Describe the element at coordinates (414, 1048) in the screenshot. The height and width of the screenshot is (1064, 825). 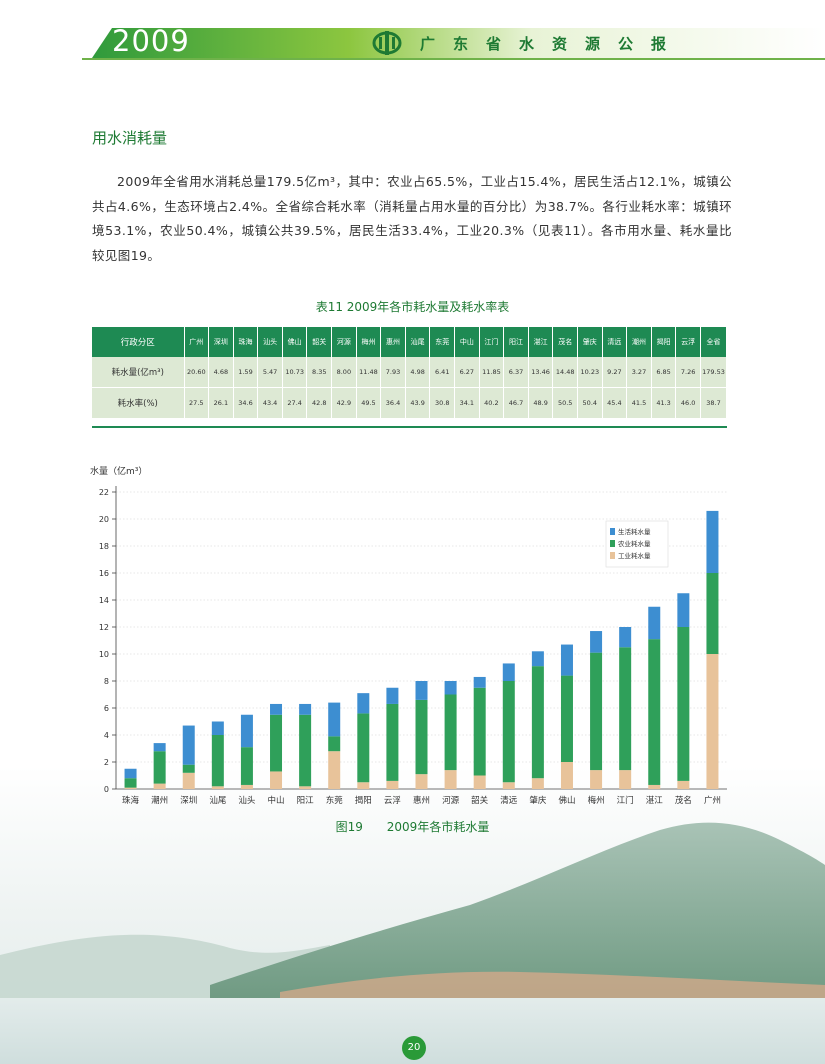
I see `page-number: 20` at that location.